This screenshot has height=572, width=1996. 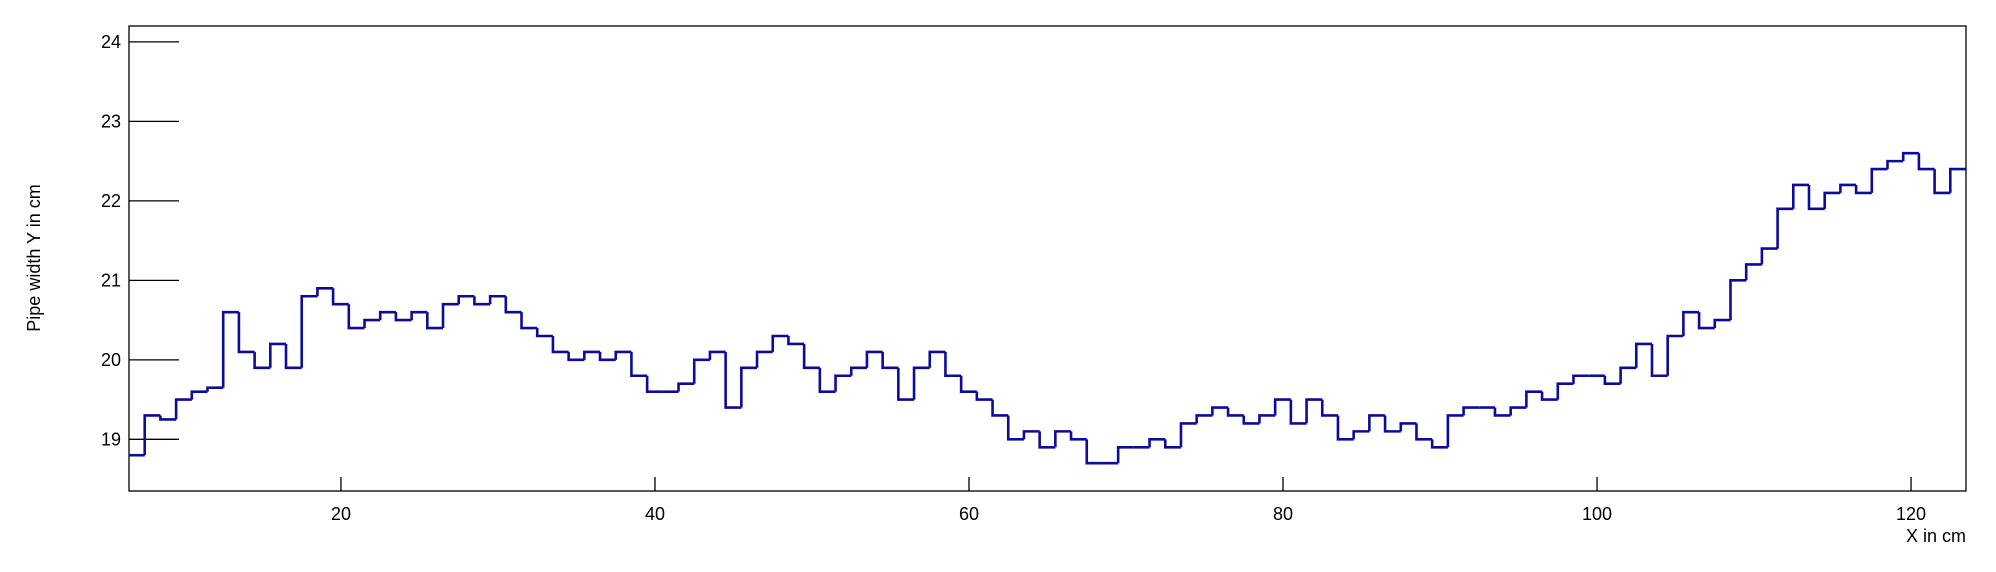 What do you see at coordinates (111, 201) in the screenshot?
I see `y-tick-label: 22` at bounding box center [111, 201].